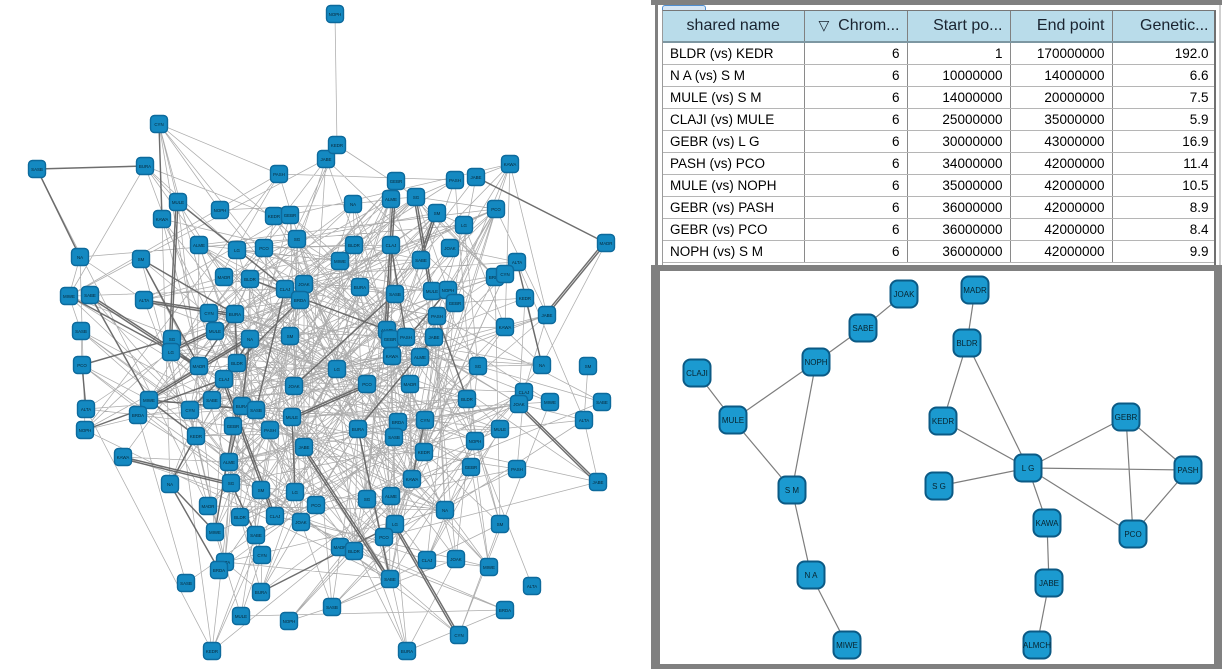 The image size is (1222, 669). Describe the element at coordinates (697, 373) in the screenshot. I see `svg-text: CLAJI` at that location.